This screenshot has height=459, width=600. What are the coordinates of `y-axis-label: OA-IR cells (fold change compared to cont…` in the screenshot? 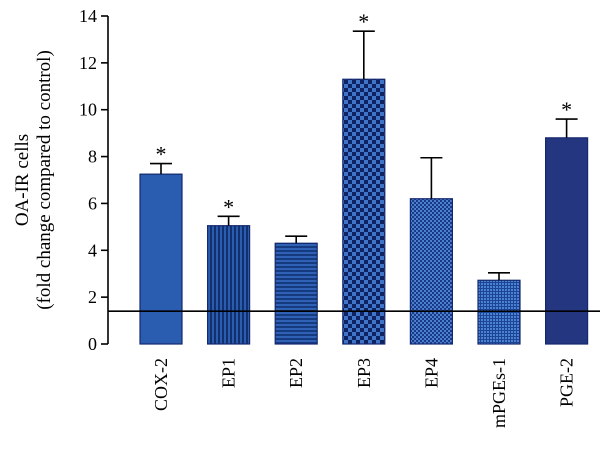 It's located at (33, 180).